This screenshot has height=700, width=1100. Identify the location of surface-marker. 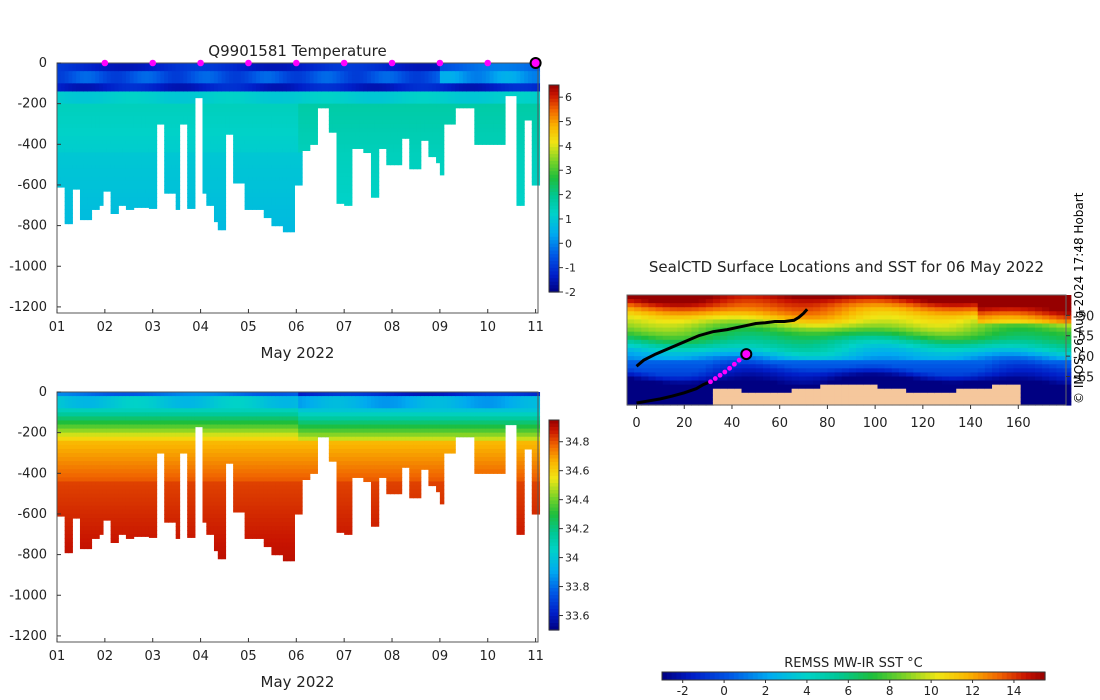
(488, 63).